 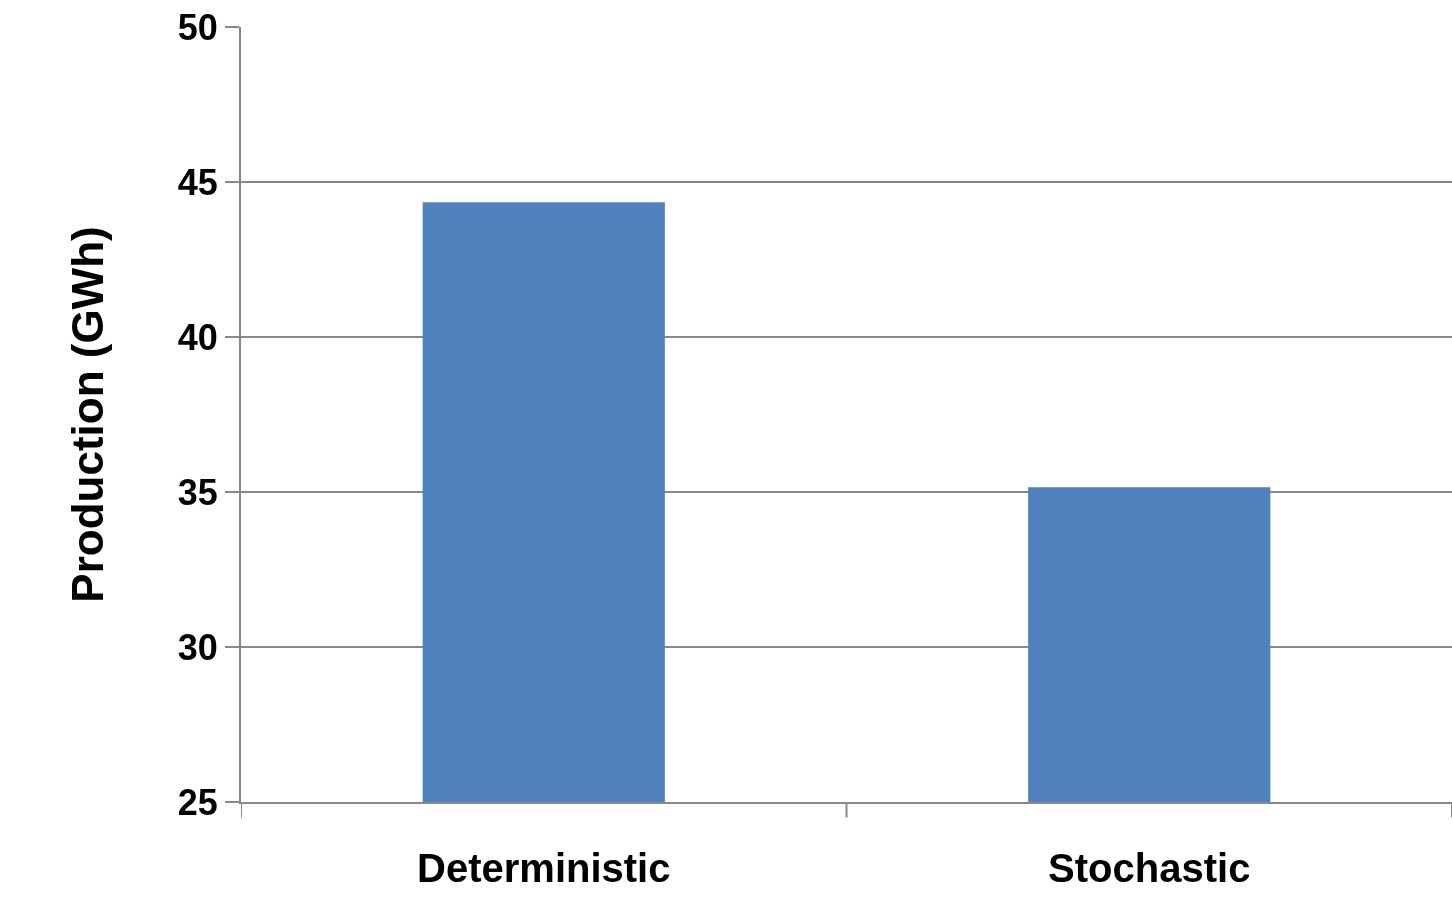 I want to click on y-tick-label: 40, so click(x=197, y=337).